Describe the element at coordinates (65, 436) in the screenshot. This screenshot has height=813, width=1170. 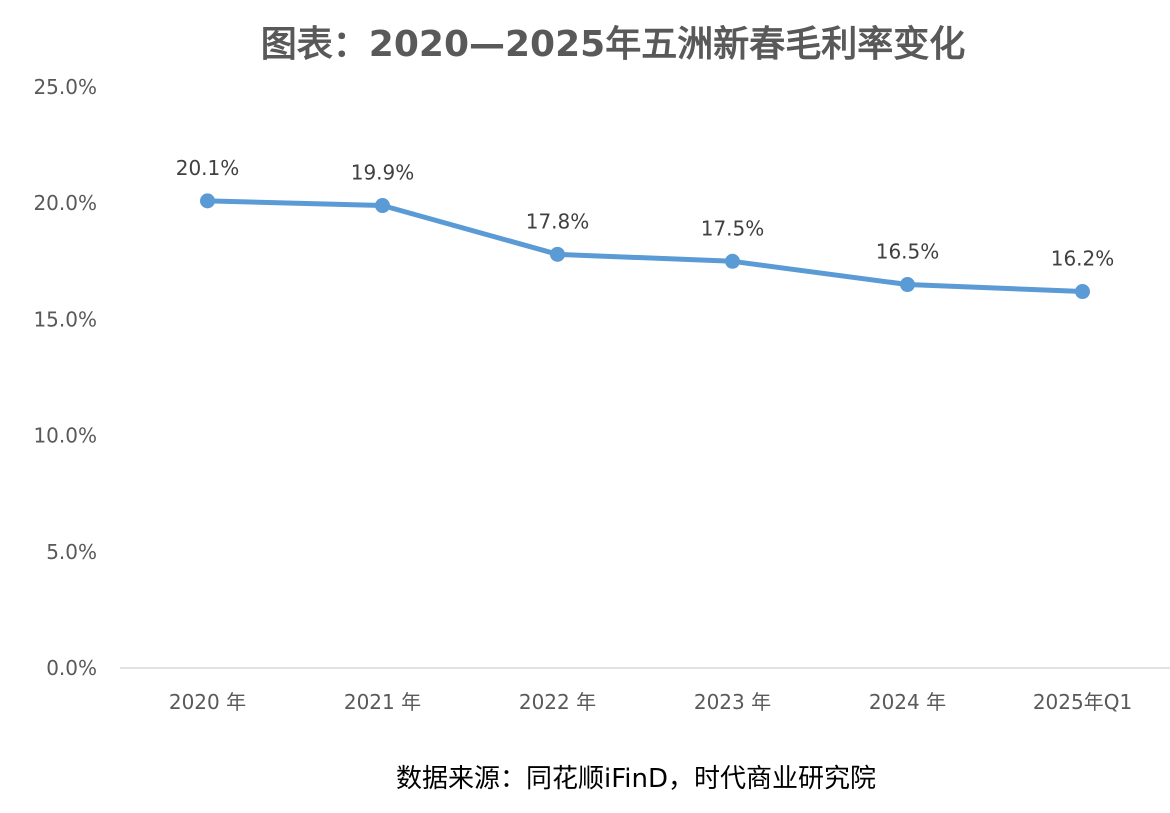
I see `y-tick-label: 10.0%` at that location.